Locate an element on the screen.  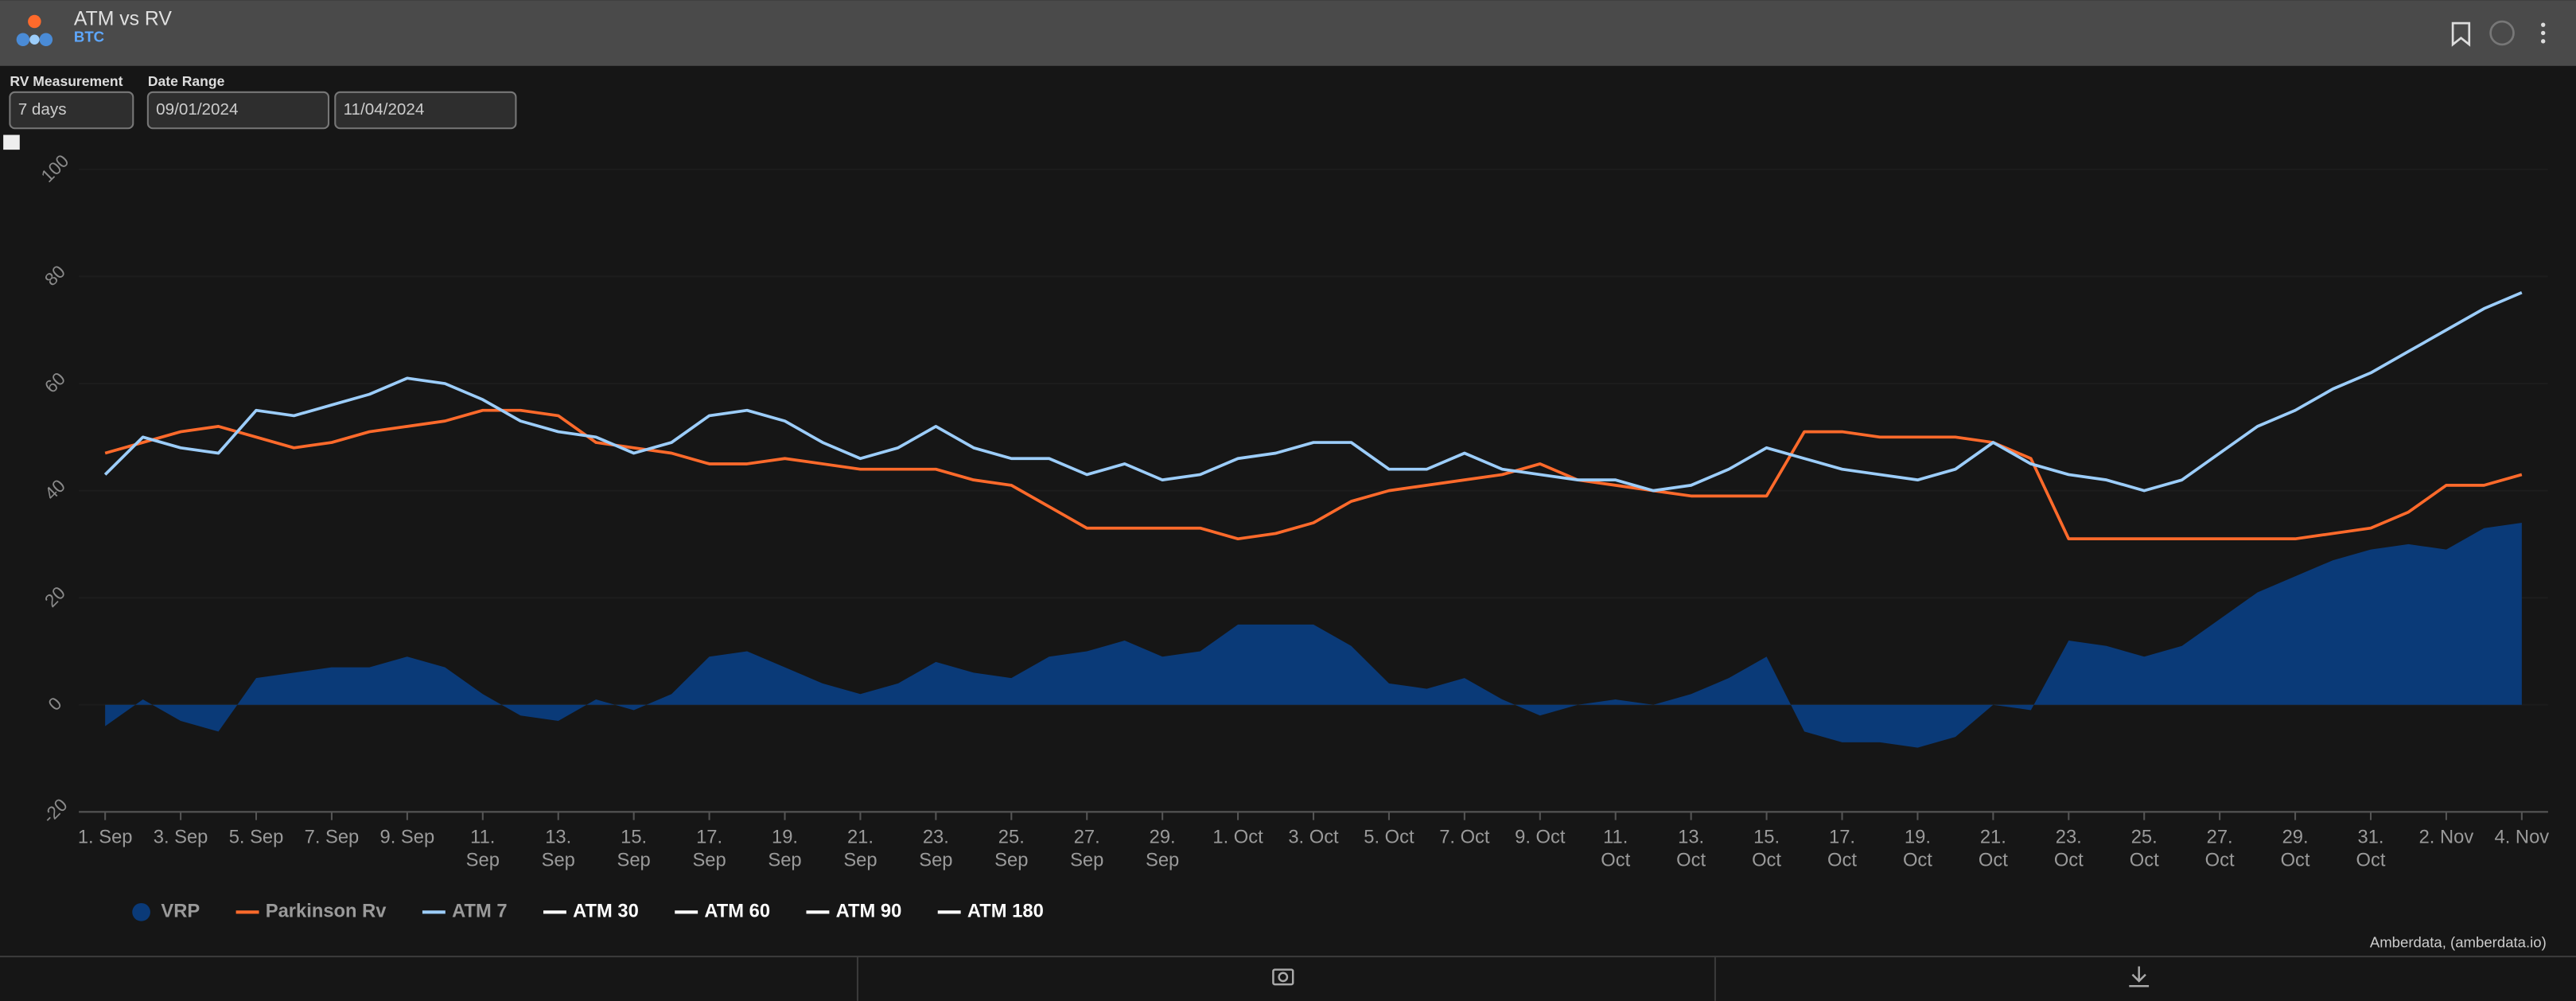
x-tick-label: 13. Oct is located at coordinates (1691, 850).